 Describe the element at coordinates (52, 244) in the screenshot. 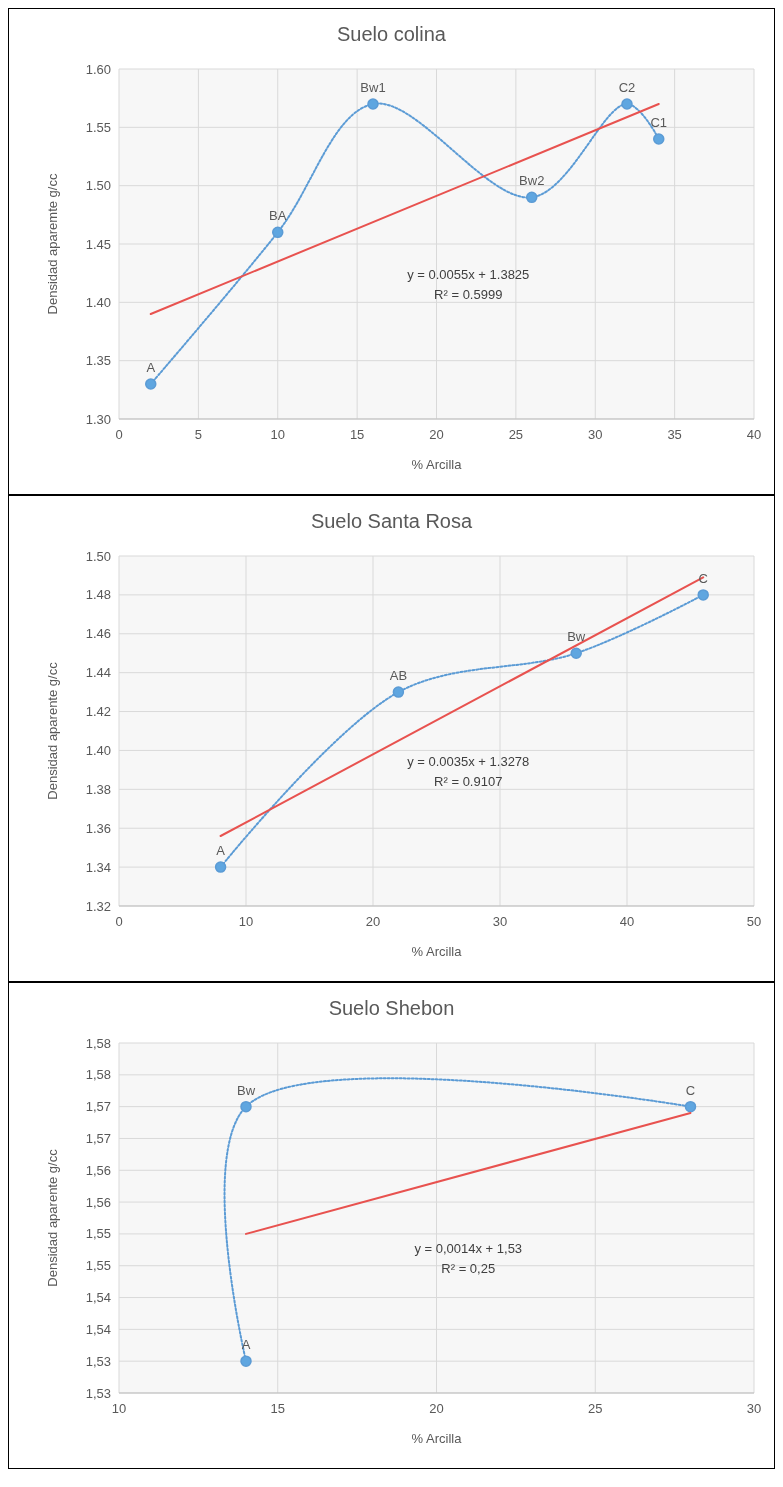

I see `y-axis-title: Densidad aparemte g/cc` at that location.